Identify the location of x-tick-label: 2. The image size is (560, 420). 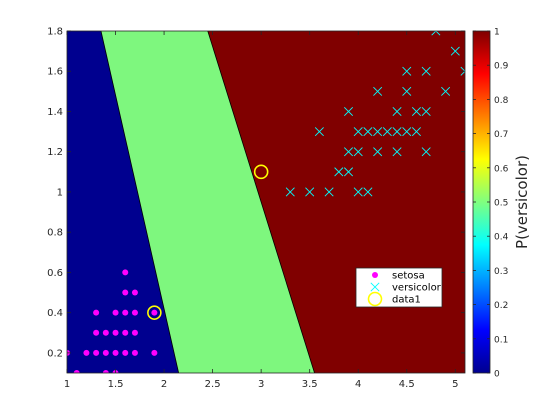
(164, 384).